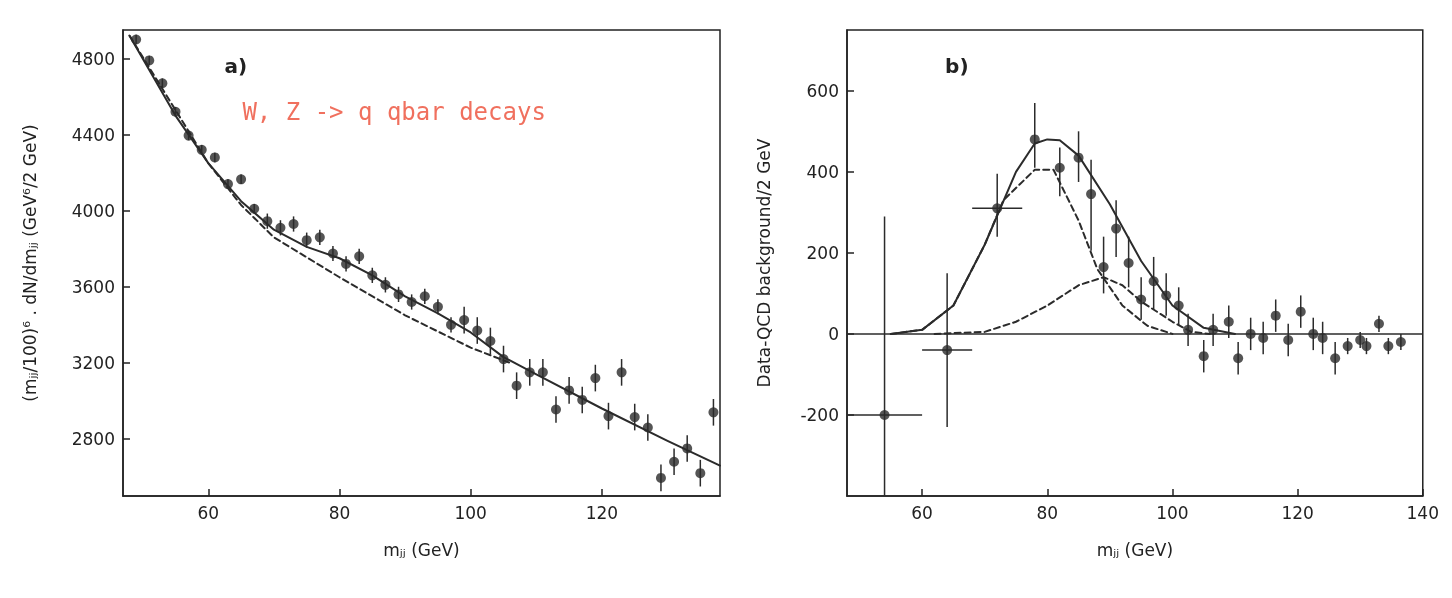  I want to click on y-axis-title: Data-QCD background/2 GeV, so click(763, 263).